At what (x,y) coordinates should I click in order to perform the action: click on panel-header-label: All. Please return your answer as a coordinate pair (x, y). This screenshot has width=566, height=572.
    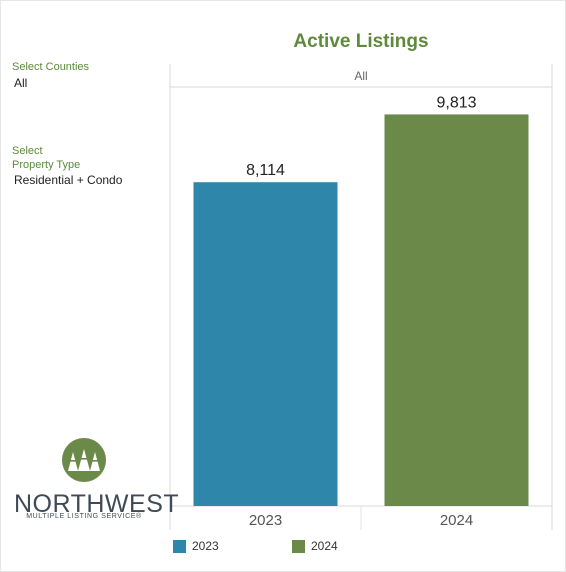
    Looking at the image, I should click on (360, 76).